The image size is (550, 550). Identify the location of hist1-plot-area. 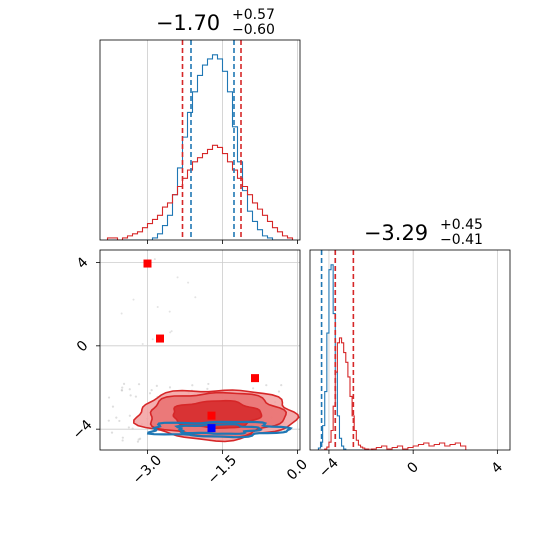
(202, 140).